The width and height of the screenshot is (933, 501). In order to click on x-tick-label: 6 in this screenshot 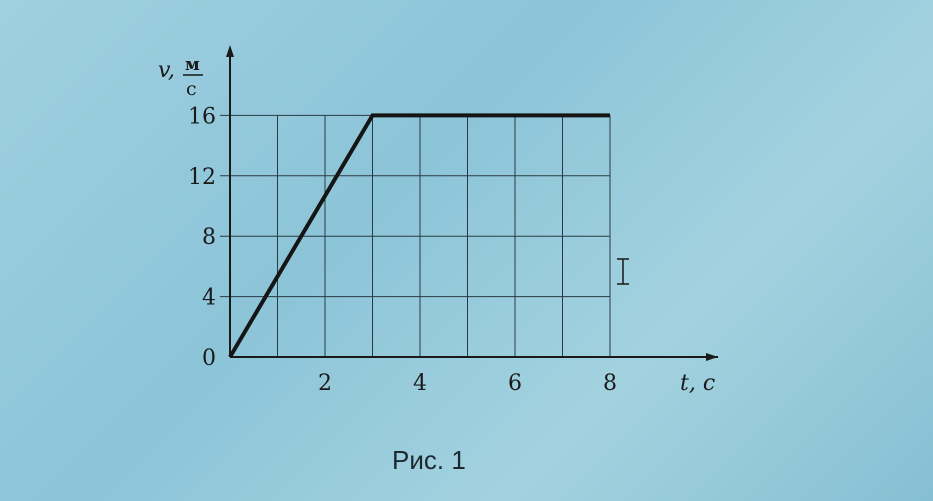, I will do `click(515, 383)`.